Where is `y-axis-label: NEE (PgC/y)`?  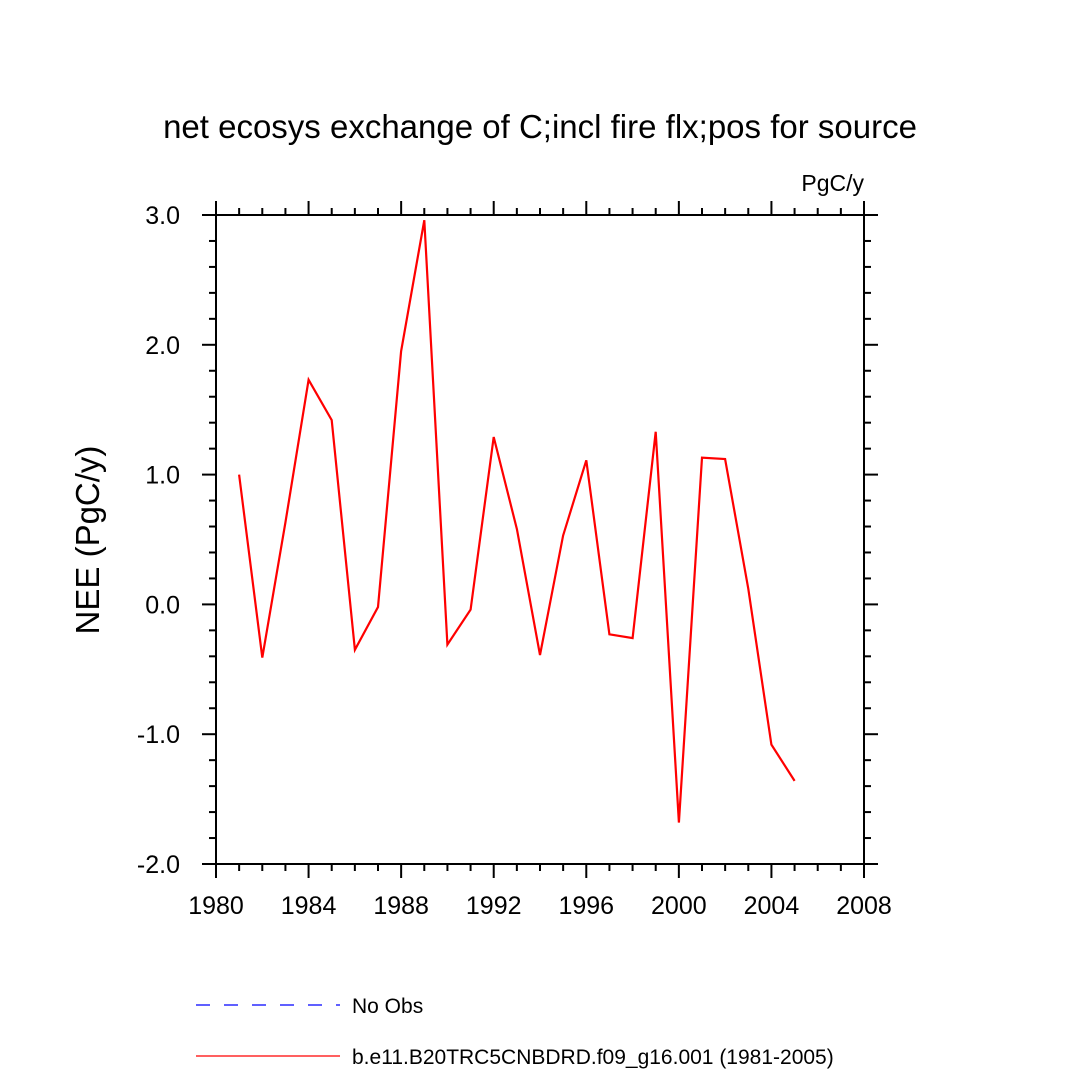 y-axis-label: NEE (PgC/y) is located at coordinates (87, 540).